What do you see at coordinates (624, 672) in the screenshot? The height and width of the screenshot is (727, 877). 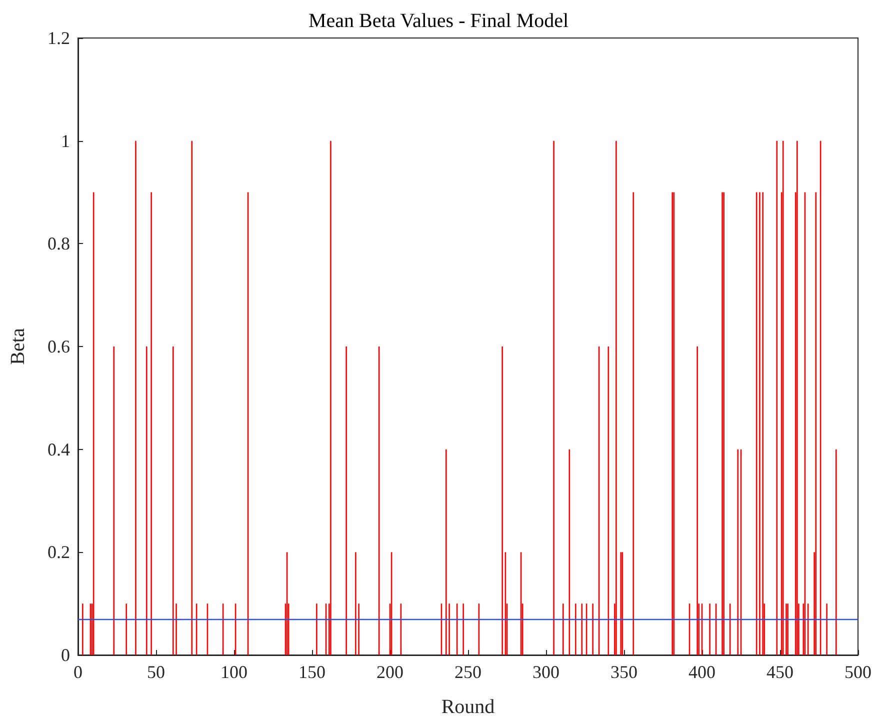 I see `x-tick-label: 350` at bounding box center [624, 672].